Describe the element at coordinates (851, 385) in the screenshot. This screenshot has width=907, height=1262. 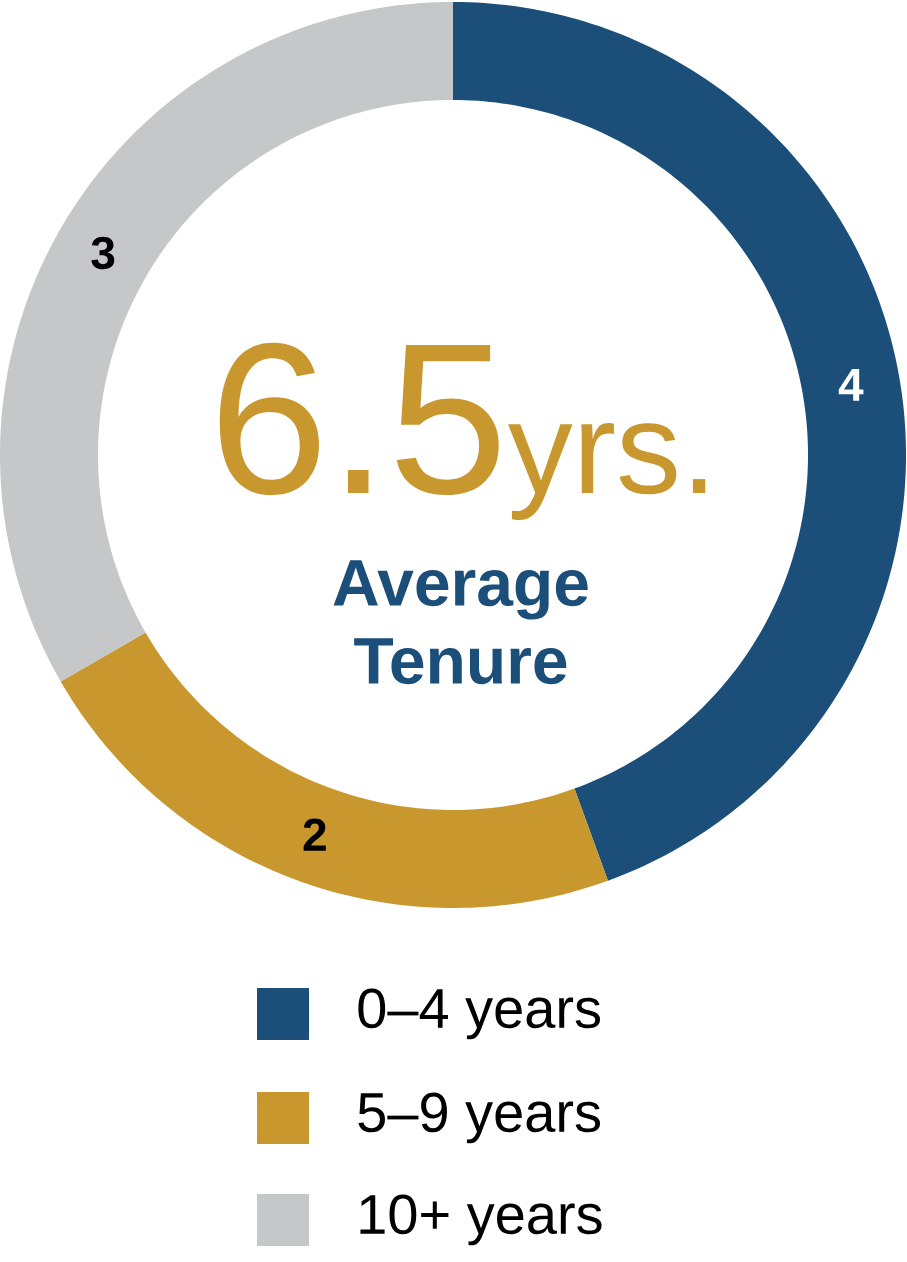
I see `data-label: 4` at that location.